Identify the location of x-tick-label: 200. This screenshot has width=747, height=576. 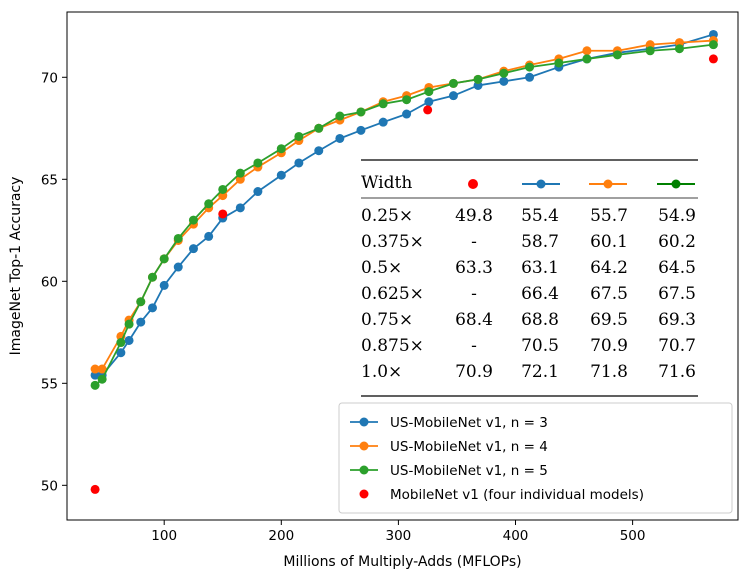
(281, 536).